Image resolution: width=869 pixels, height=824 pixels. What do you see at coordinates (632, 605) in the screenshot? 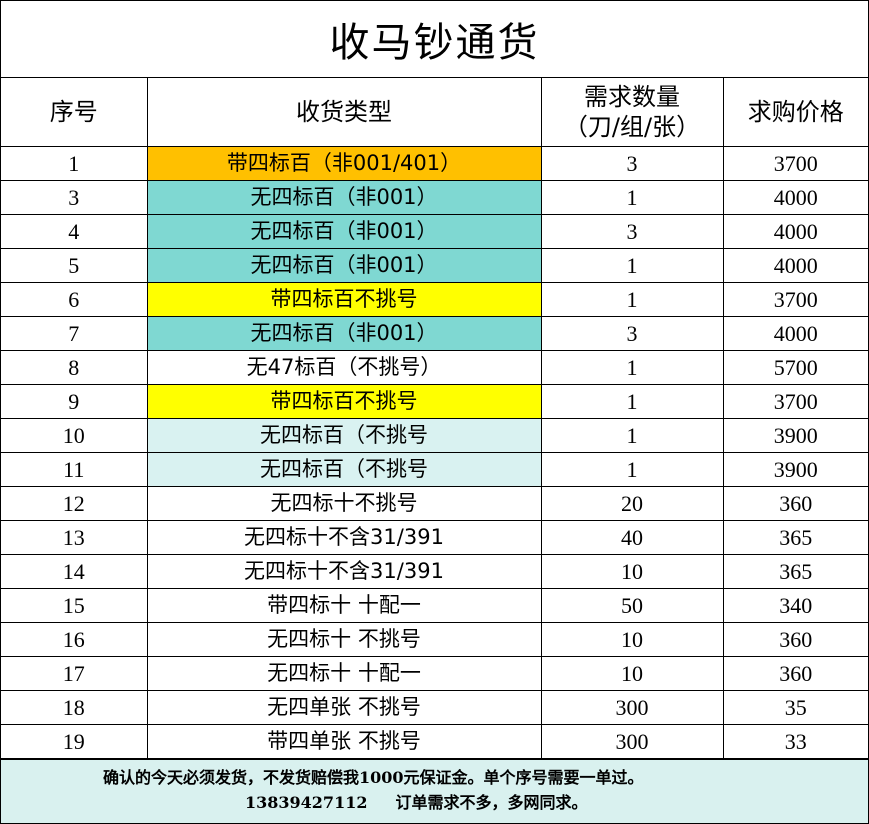
I see `cell-qty: 50` at bounding box center [632, 605].